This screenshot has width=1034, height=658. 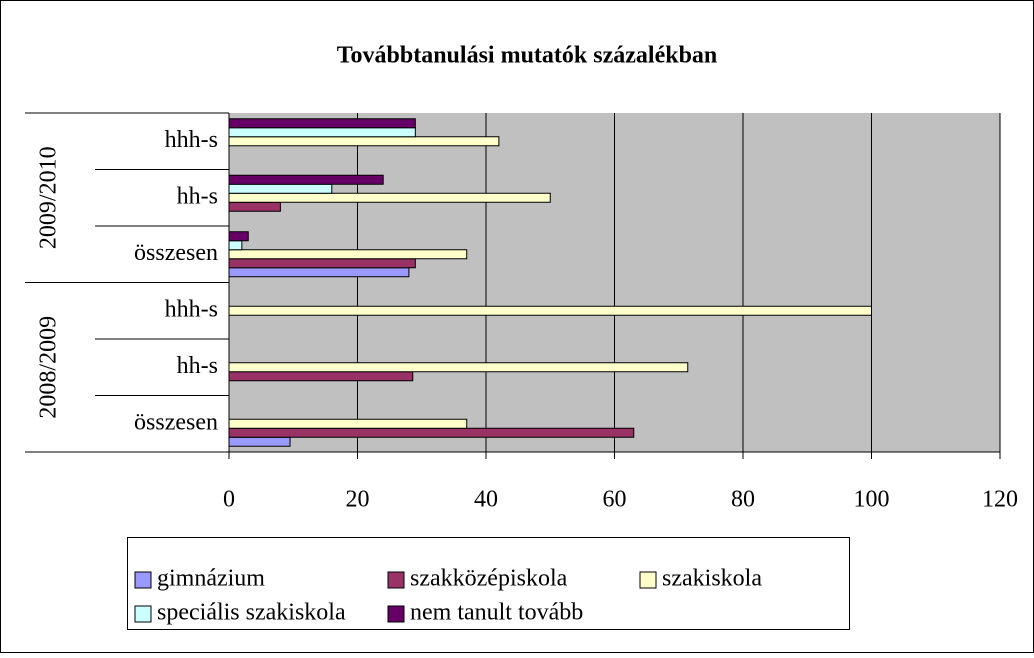 I want to click on x-tick-label: 20, so click(x=358, y=500).